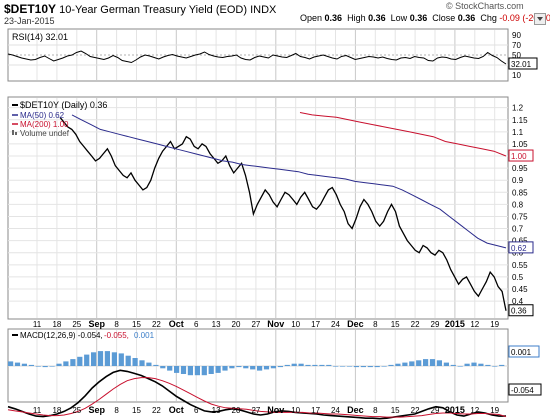 The height and width of the screenshot is (420, 550). Describe the element at coordinates (295, 410) in the screenshot. I see `x-tick-label-bottom: 10` at that location.